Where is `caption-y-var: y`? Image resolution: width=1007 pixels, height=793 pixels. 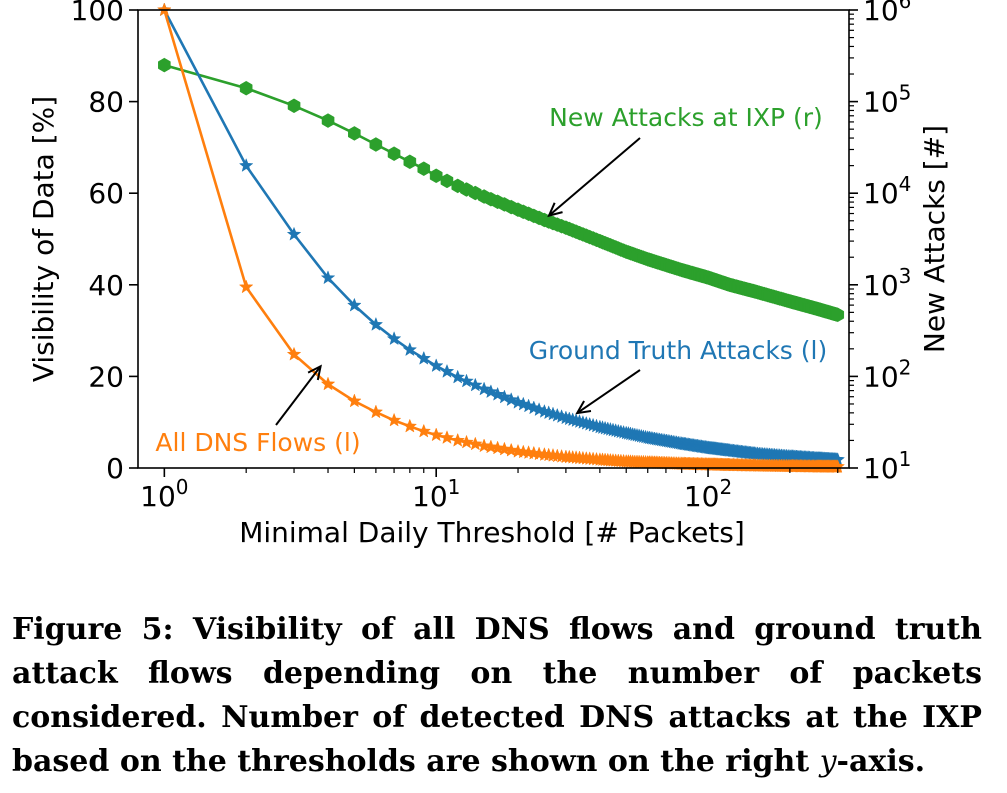
caption-y-var: y is located at coordinates (828, 761).